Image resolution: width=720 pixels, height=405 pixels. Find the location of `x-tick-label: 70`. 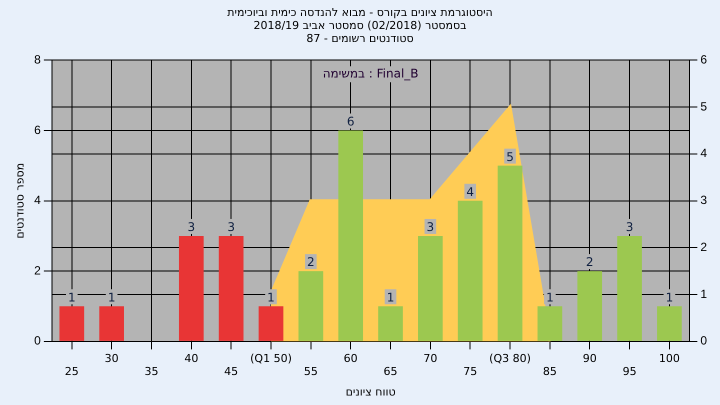

x-tick-label: 70 is located at coordinates (430, 358).